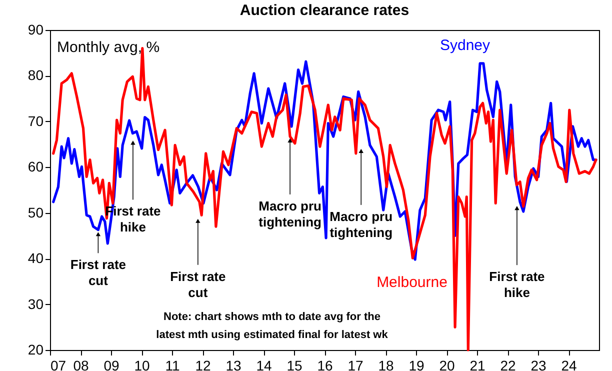 This screenshot has width=612, height=371. I want to click on y-tick-label: 70, so click(36, 120).